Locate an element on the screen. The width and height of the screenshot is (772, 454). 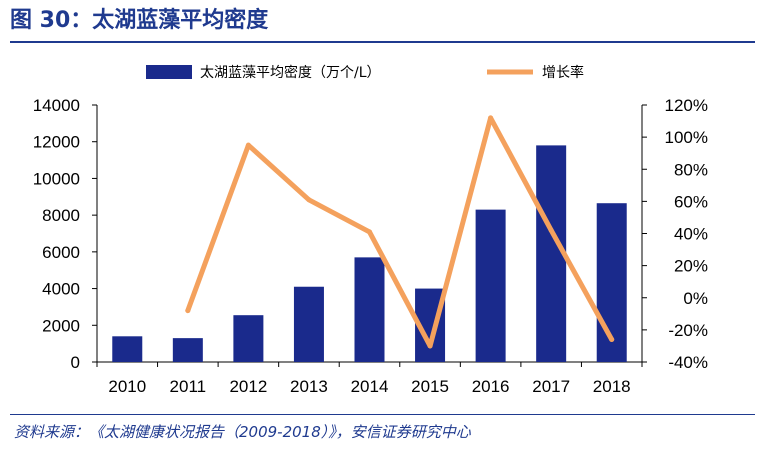
x-tick-label: 2012 is located at coordinates (248, 386).